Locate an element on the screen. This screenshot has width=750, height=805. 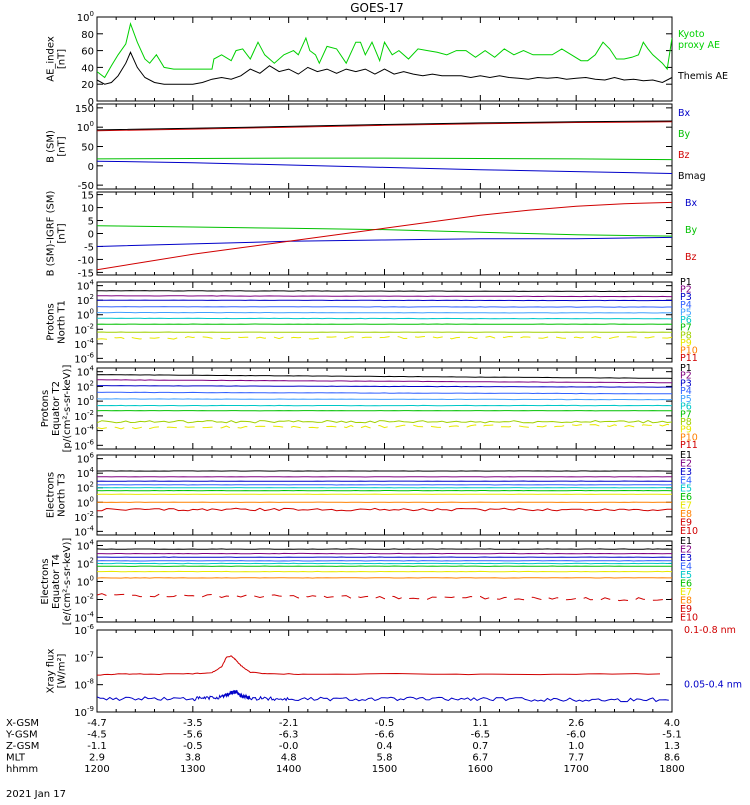
ephemeris-value: -6.3 is located at coordinates (289, 735).